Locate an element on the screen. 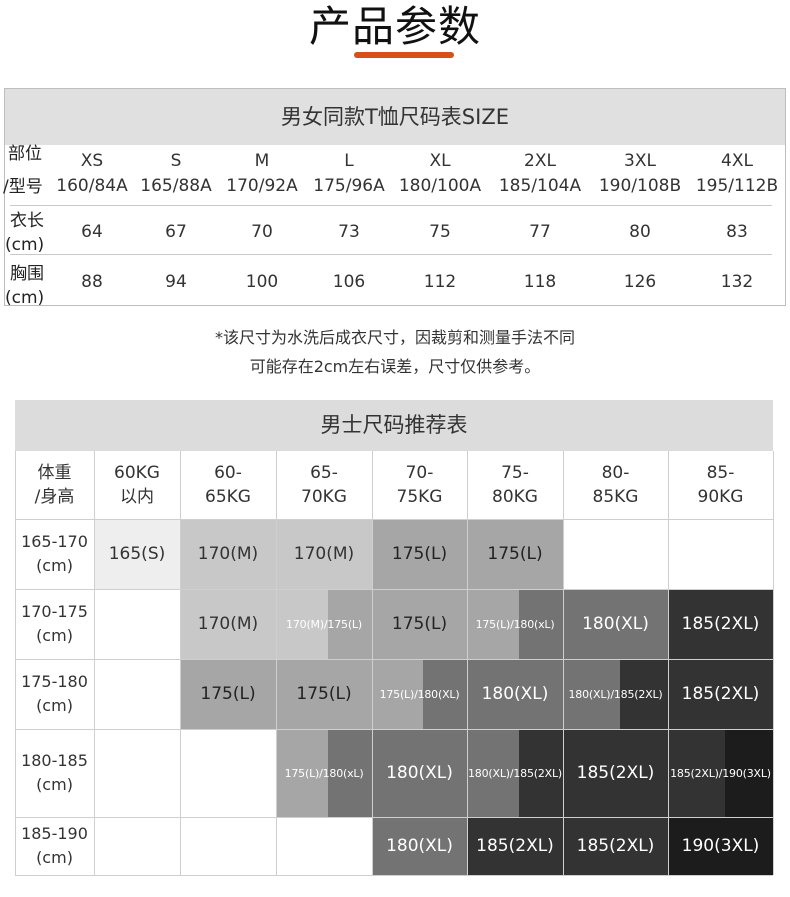 This screenshot has width=790, height=897. weight-header: 60- 65KG is located at coordinates (228, 485).